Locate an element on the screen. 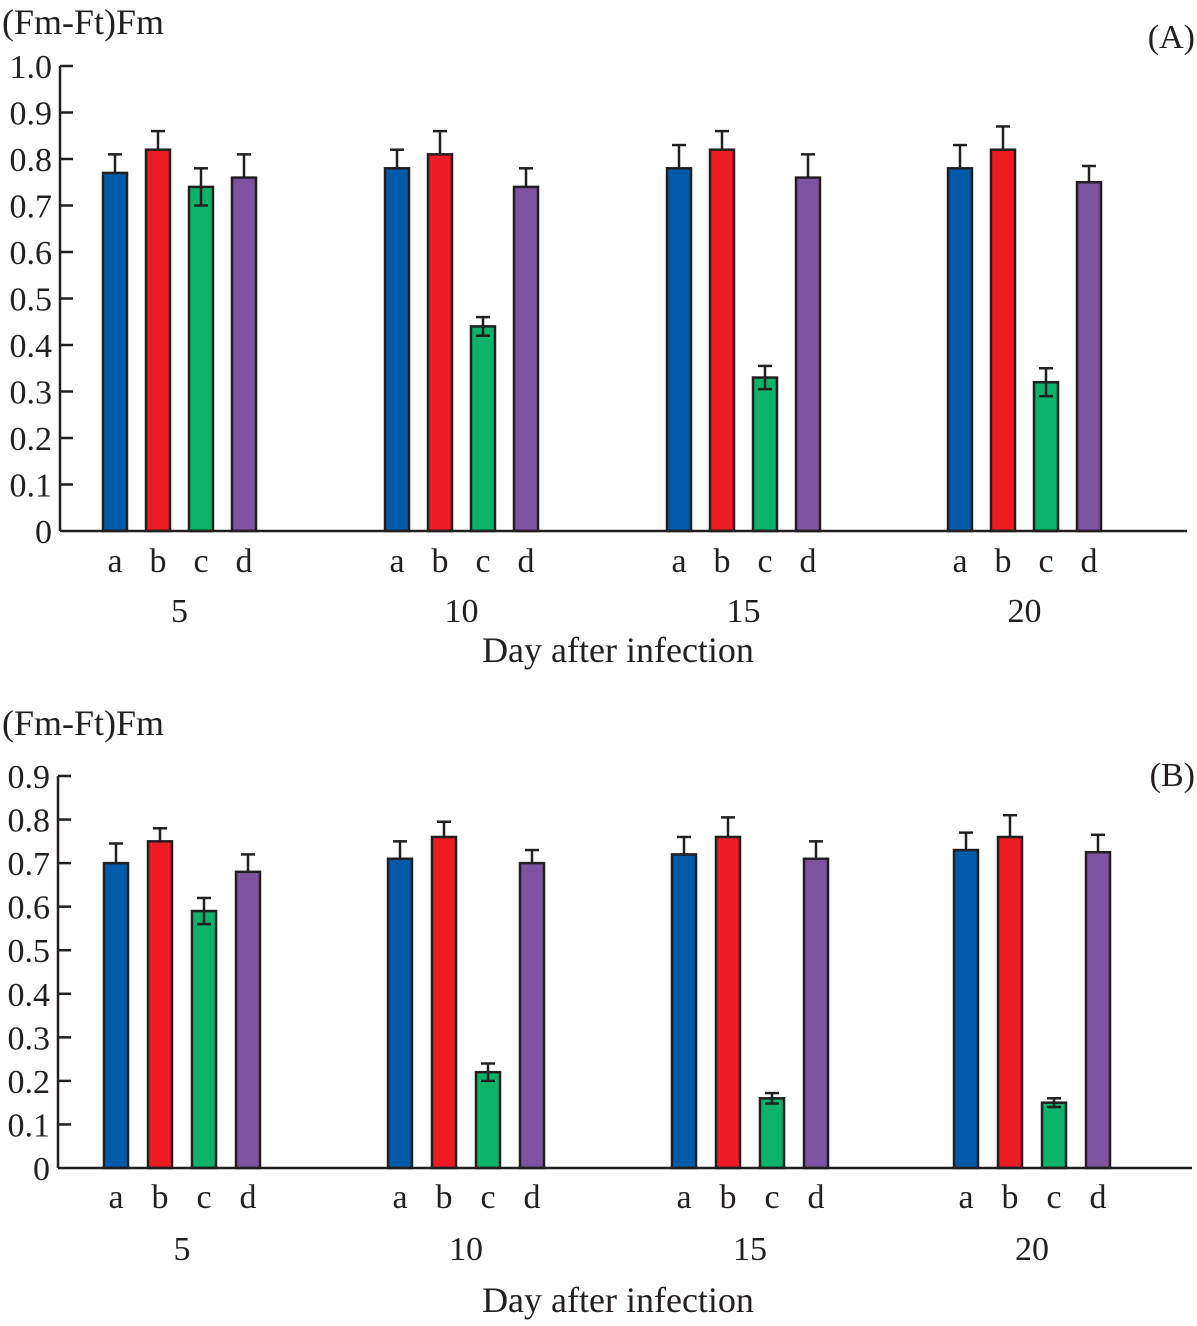 The width and height of the screenshot is (1197, 1326). y-tick-label: 1.0 is located at coordinates (31, 67).